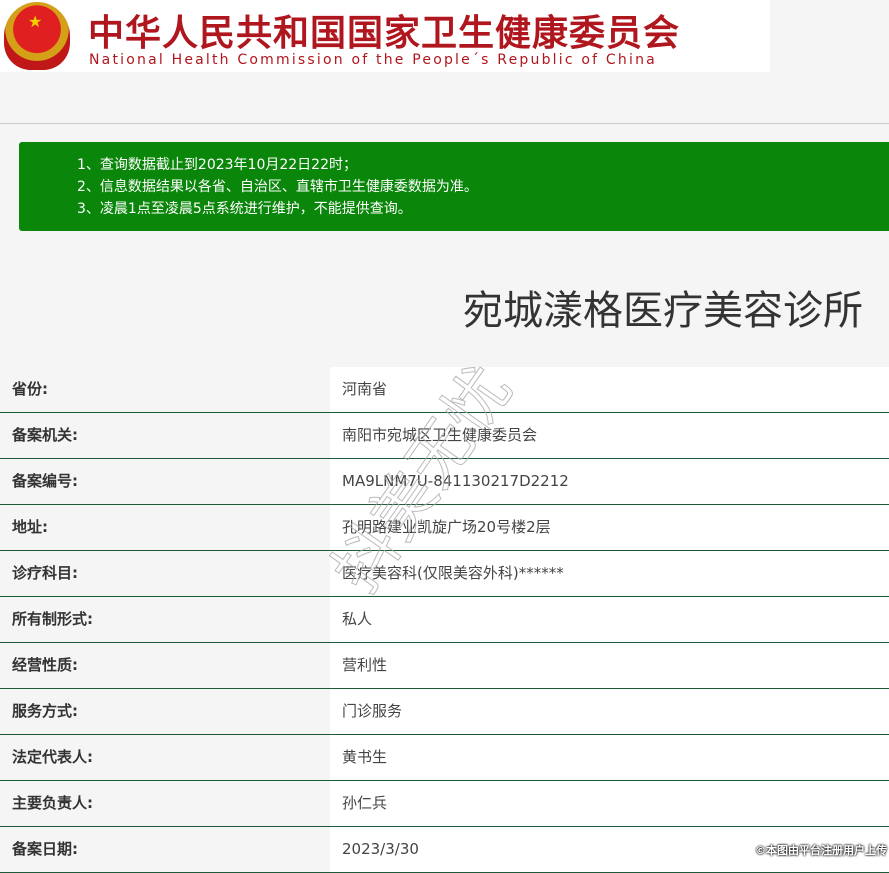  Describe the element at coordinates (30, 389) in the screenshot. I see `row-label: 省份:` at that location.